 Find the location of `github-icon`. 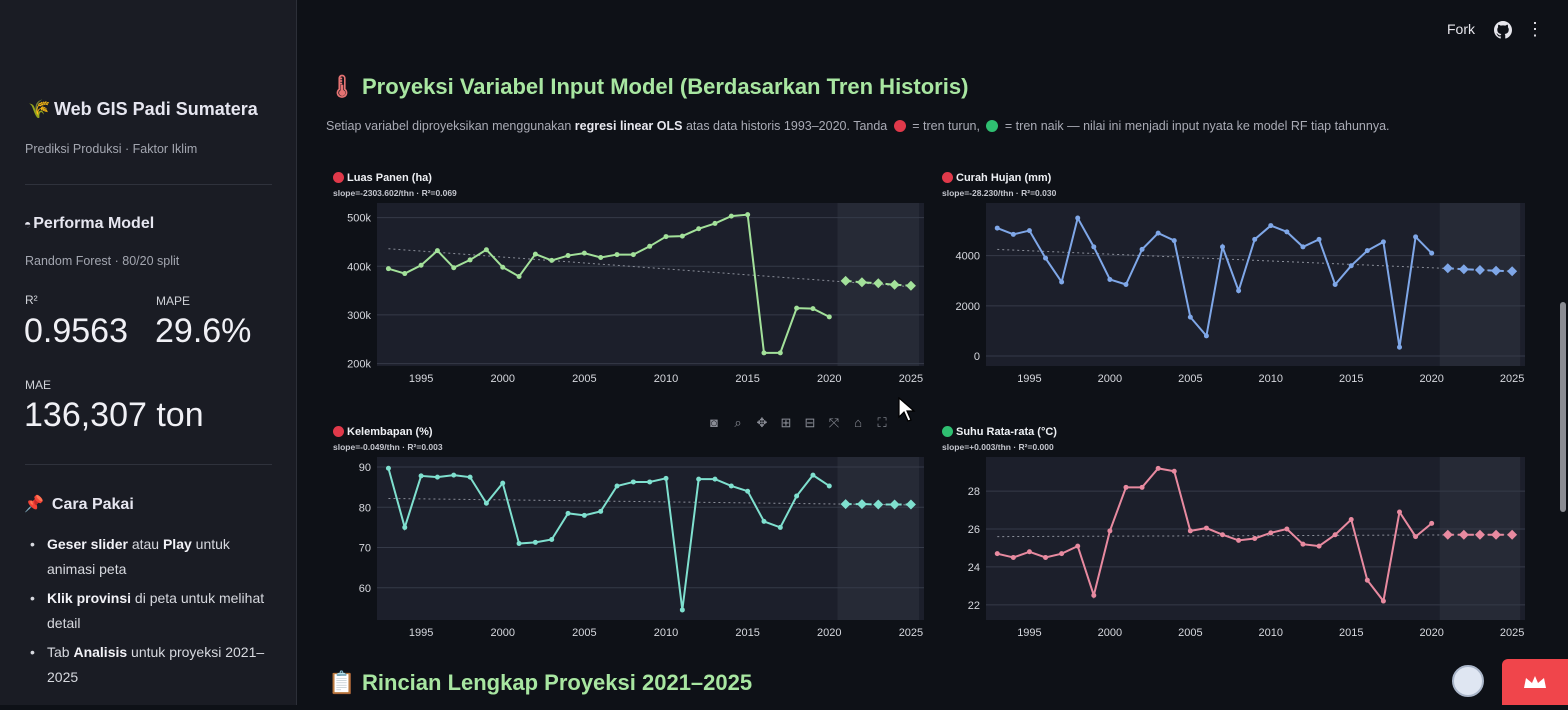

github-icon is located at coordinates (1503, 30).